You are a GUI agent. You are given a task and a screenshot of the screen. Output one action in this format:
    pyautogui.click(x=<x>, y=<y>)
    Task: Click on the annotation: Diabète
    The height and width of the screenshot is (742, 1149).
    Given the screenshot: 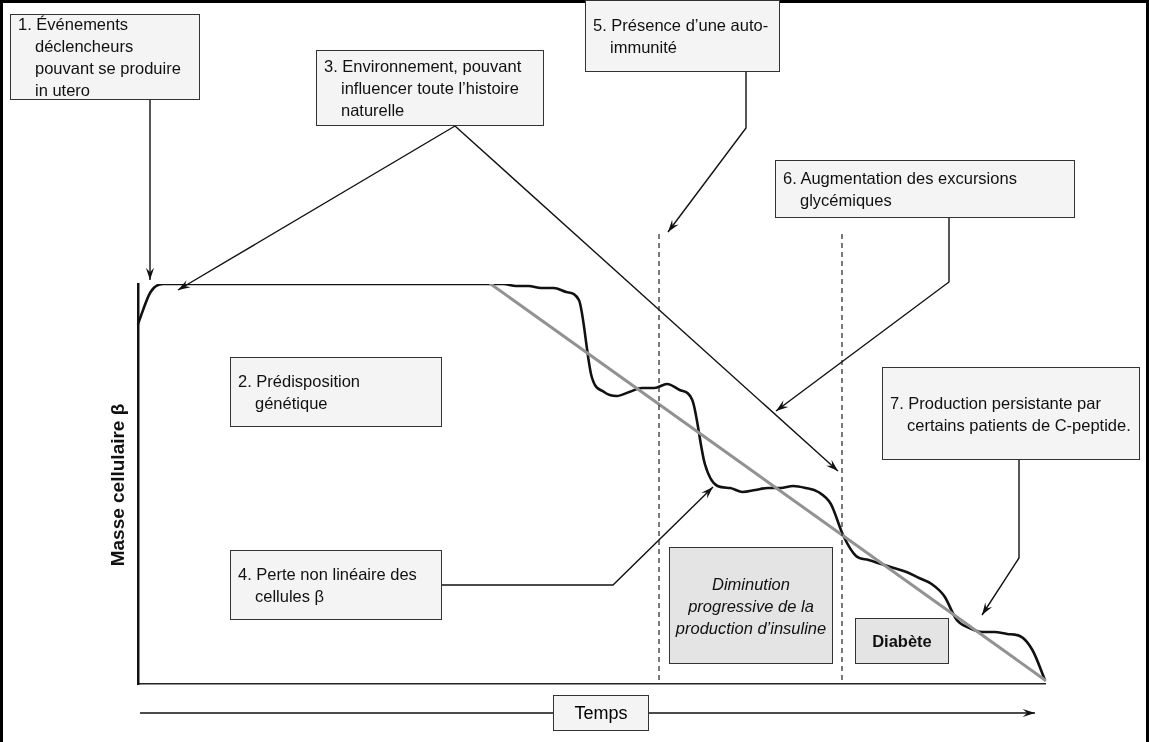 What is the action you would take?
    pyautogui.click(x=902, y=641)
    